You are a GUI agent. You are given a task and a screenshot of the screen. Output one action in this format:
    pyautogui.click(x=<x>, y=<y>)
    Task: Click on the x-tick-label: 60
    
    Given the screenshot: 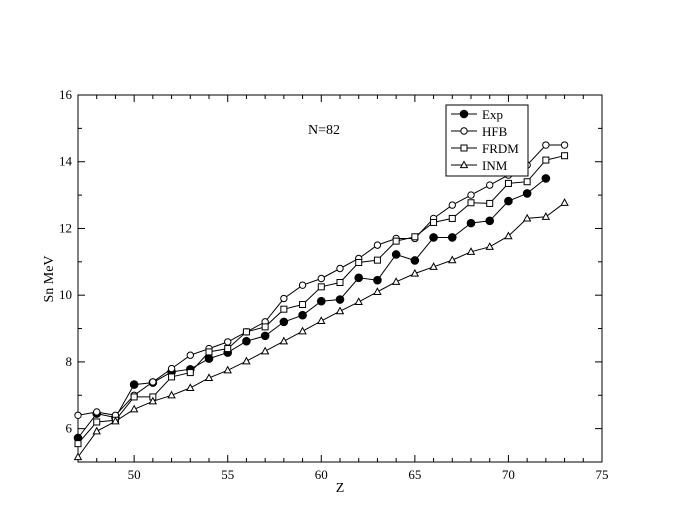 What is the action you would take?
    pyautogui.click(x=321, y=474)
    